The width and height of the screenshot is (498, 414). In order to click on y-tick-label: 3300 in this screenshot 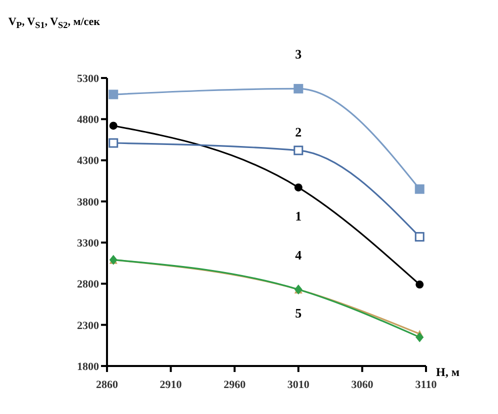, I will do `click(88, 243)`.